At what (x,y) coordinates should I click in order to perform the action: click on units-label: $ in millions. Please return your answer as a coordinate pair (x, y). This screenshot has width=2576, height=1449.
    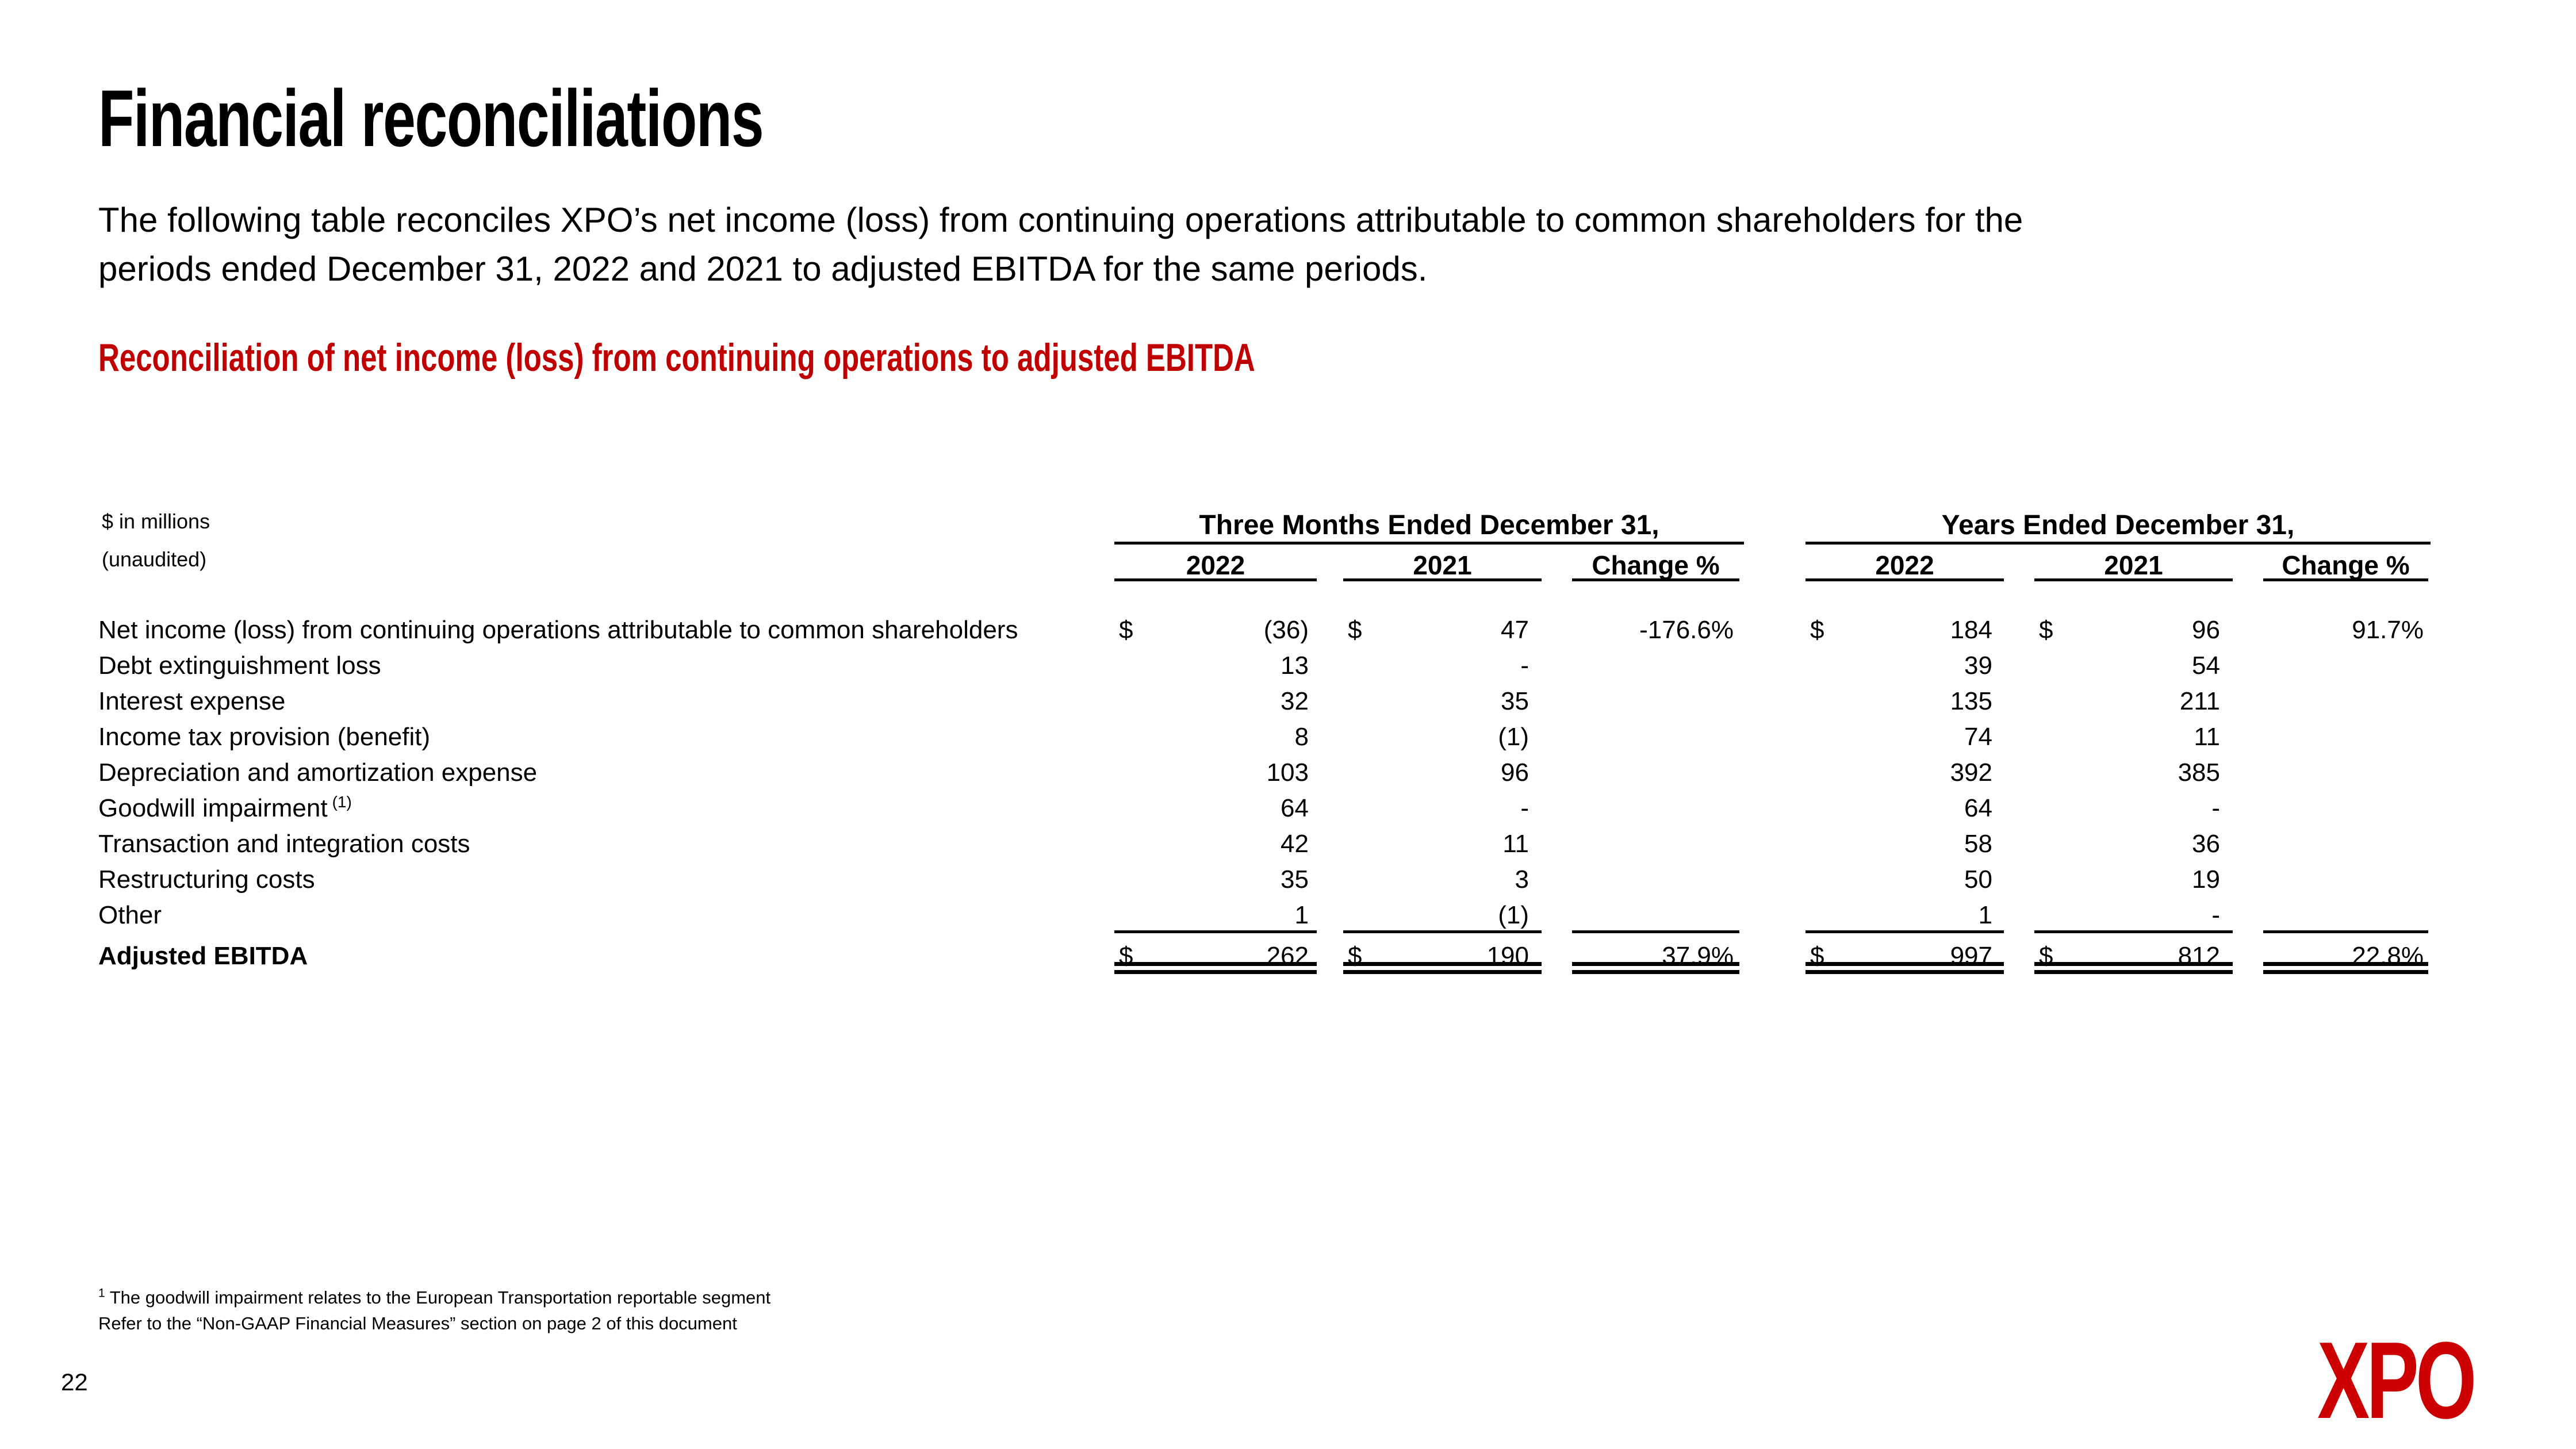
    Looking at the image, I should click on (156, 521).